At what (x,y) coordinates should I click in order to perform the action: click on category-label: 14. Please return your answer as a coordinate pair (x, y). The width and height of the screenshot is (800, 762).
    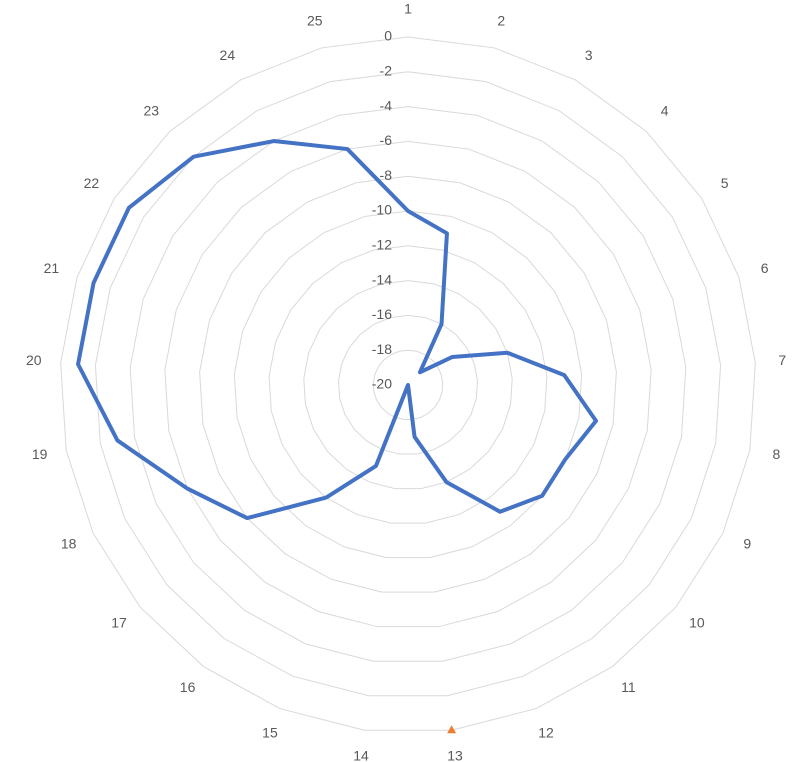
    Looking at the image, I should click on (361, 755).